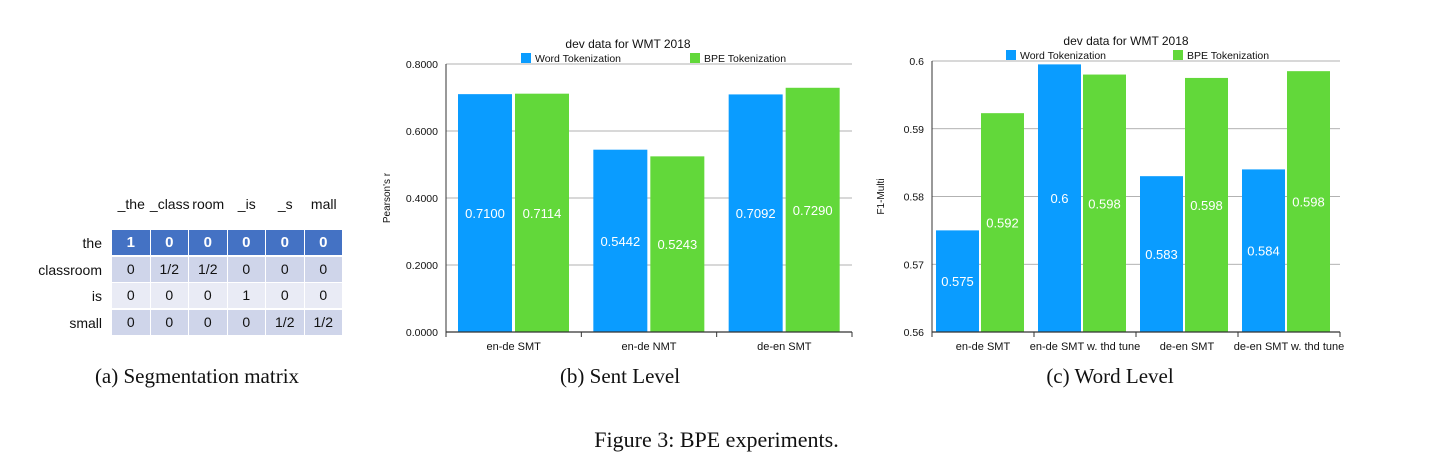 This screenshot has width=1433, height=473. I want to click on x-tick-label: en-de NMT, so click(648, 347).